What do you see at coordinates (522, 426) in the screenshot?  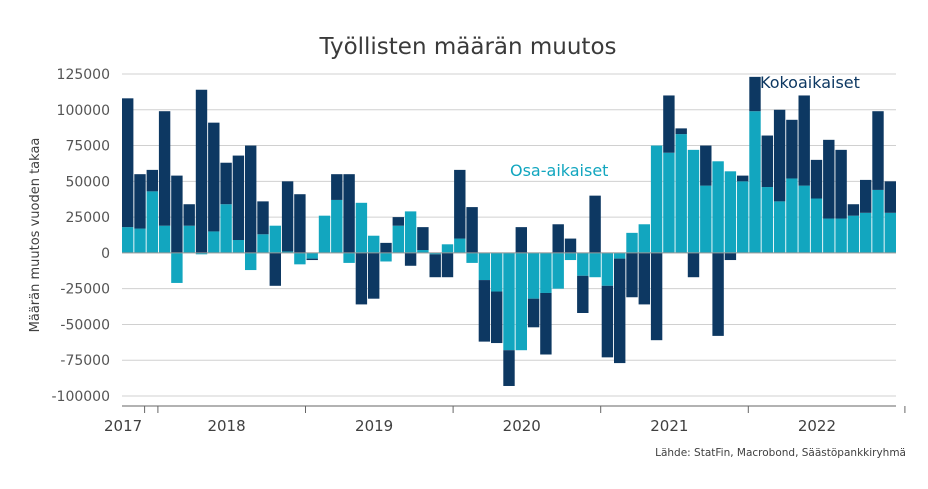 I see `x-year-label: 2020` at bounding box center [522, 426].